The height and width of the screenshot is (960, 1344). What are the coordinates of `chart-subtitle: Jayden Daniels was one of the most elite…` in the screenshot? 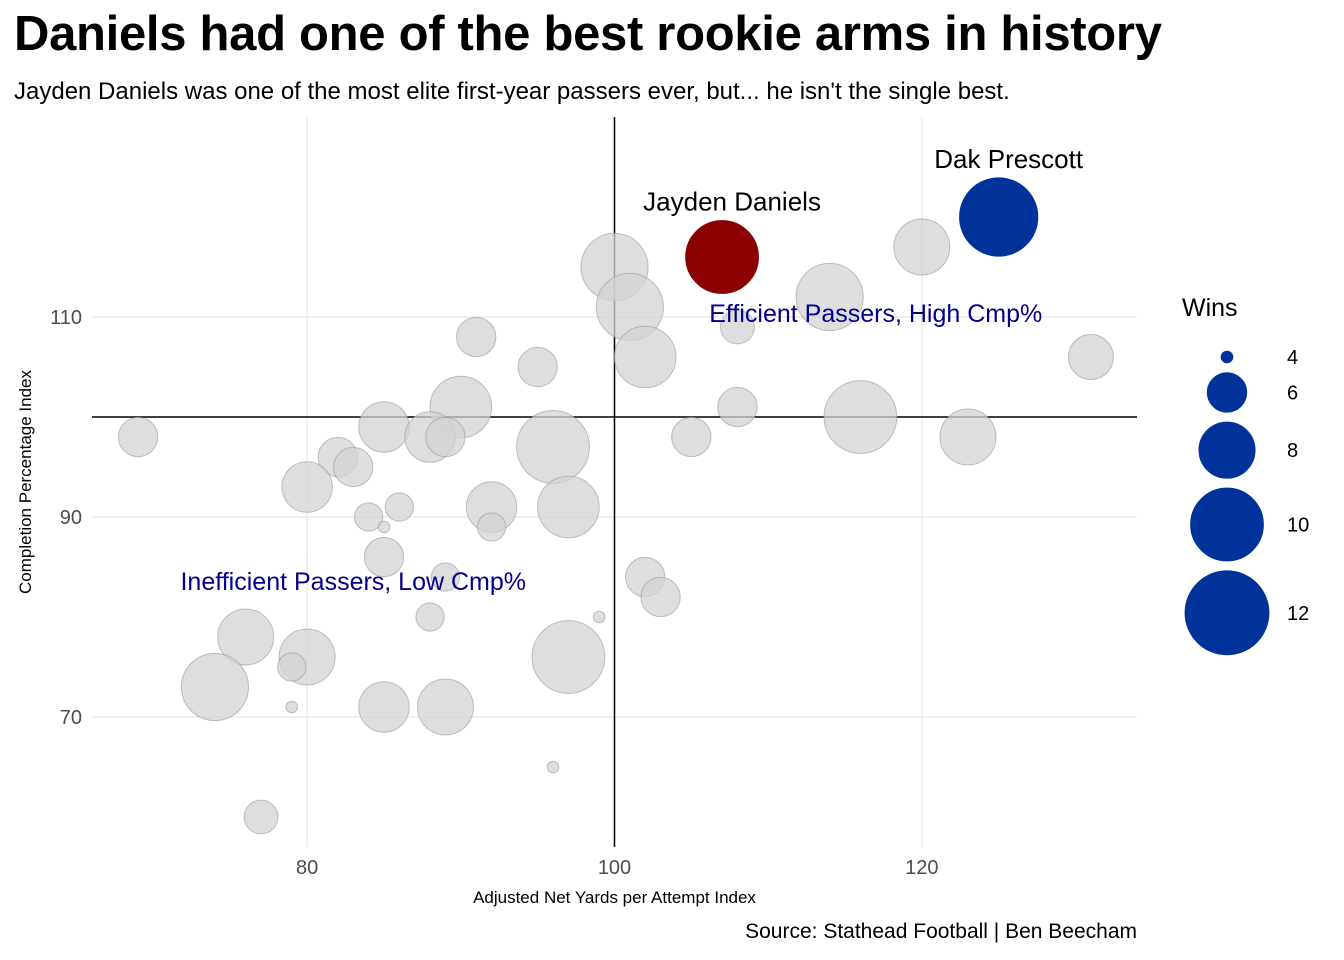 It's located at (512, 91).